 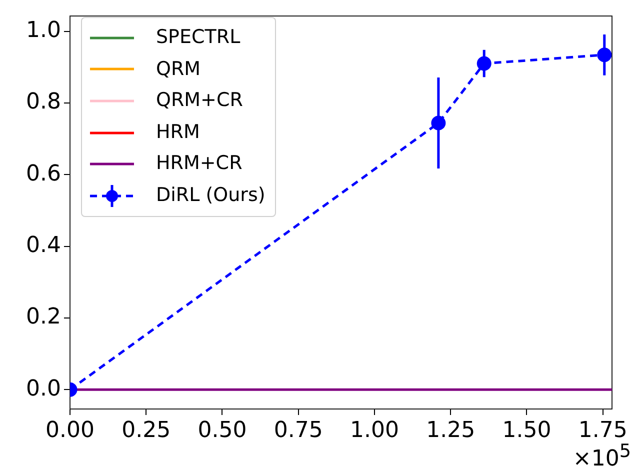 I want to click on y-tick-label: 1.0, so click(x=43, y=30).